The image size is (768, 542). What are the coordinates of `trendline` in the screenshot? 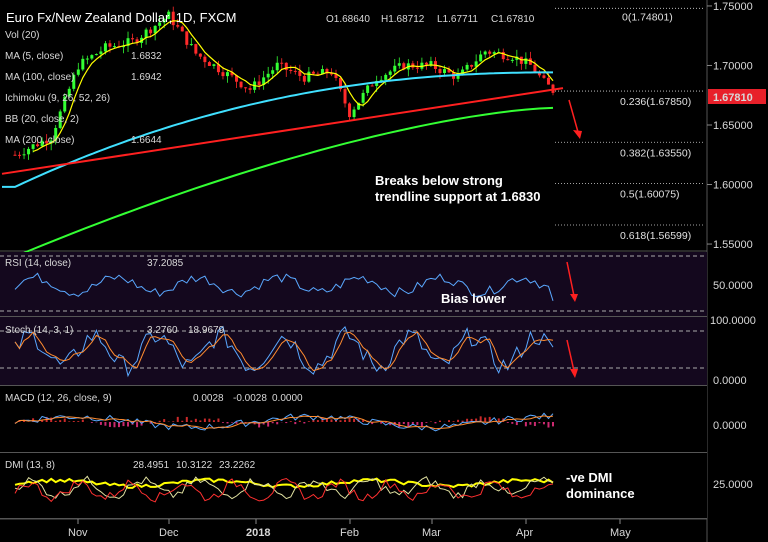 It's located at (282, 131).